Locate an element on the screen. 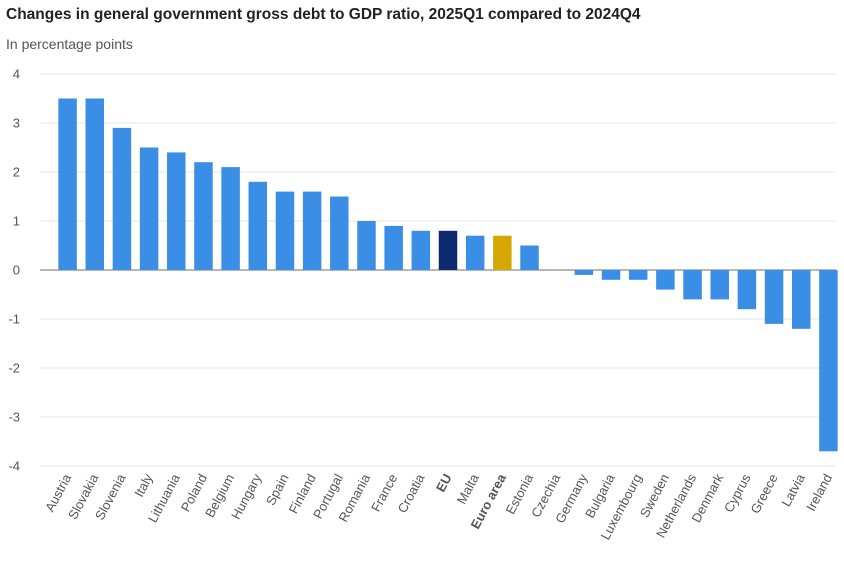 The image size is (844, 568). bar-slovenia is located at coordinates (122, 199).